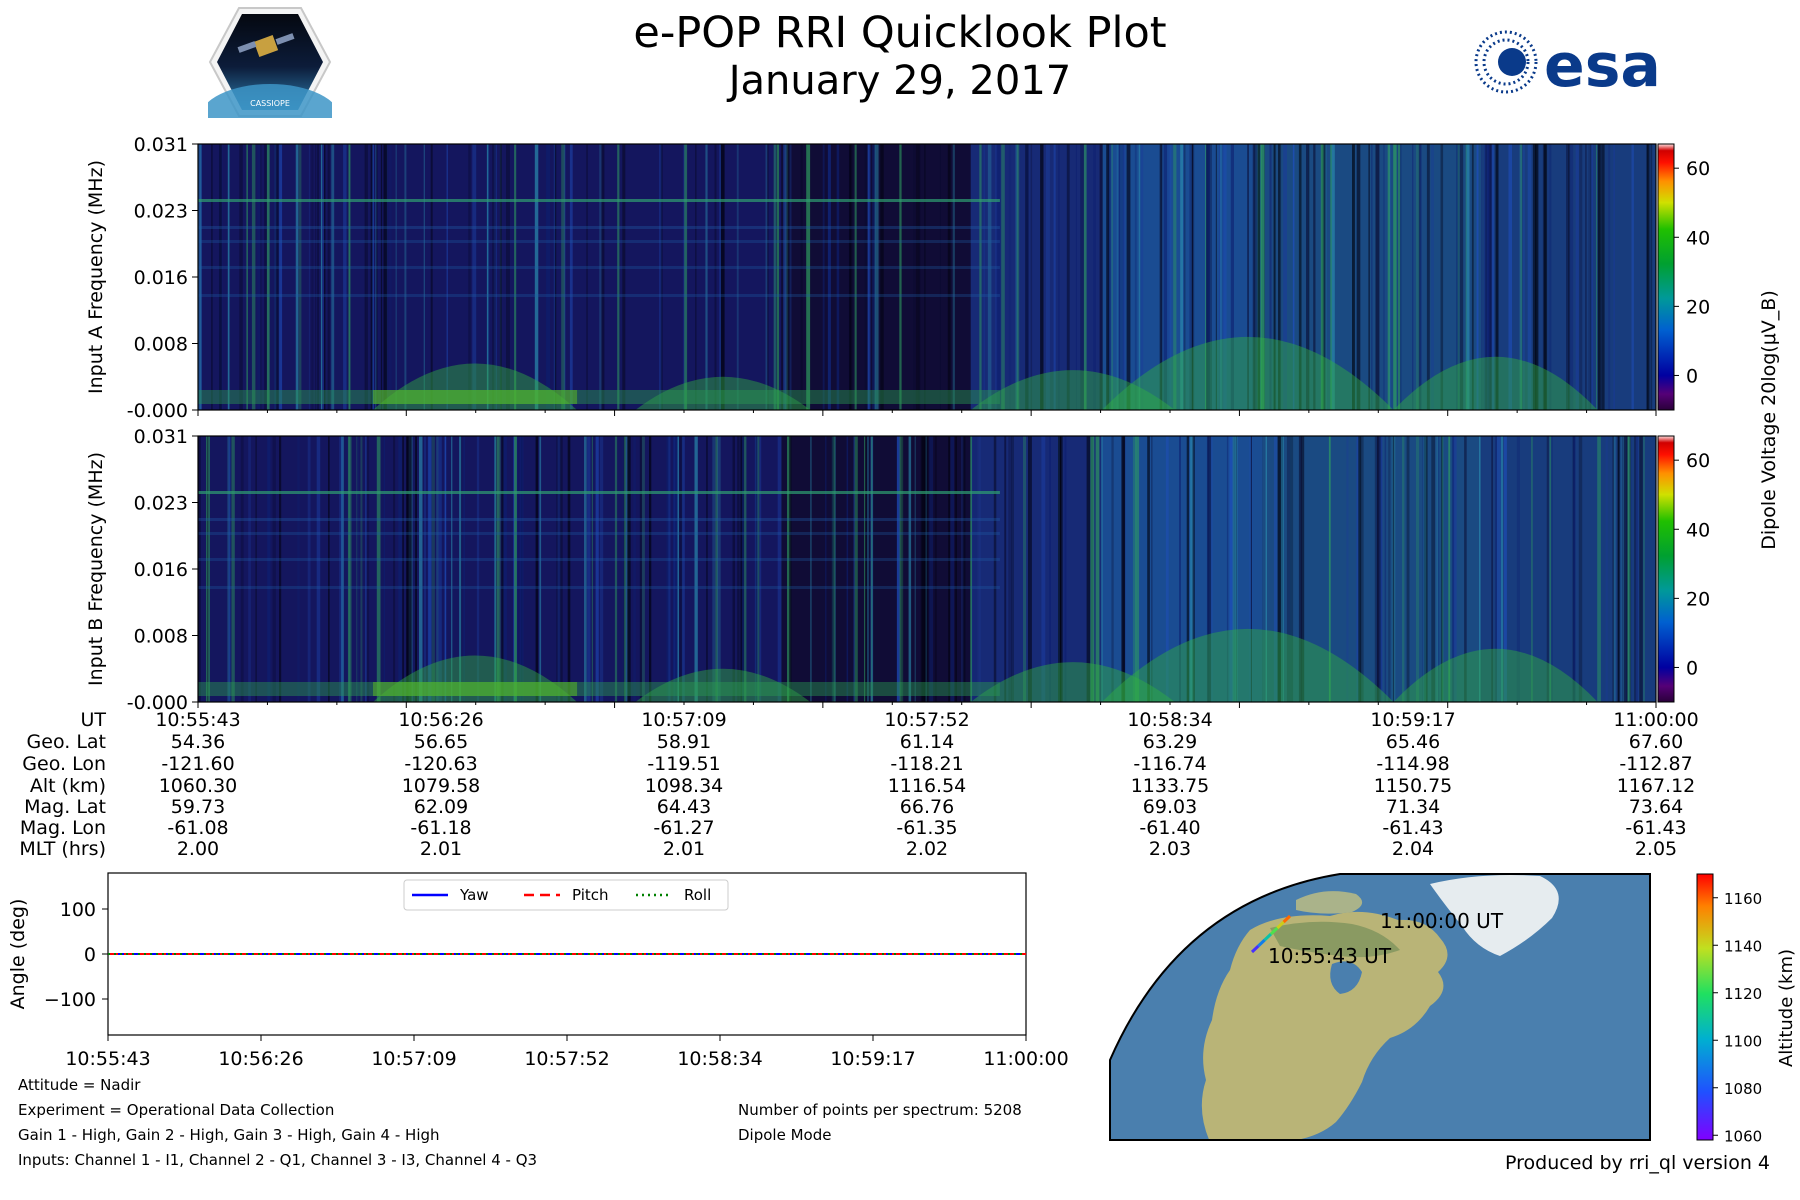  What do you see at coordinates (1743, 1041) in the screenshot?
I see `altitude-tick-label: 1100` at bounding box center [1743, 1041].